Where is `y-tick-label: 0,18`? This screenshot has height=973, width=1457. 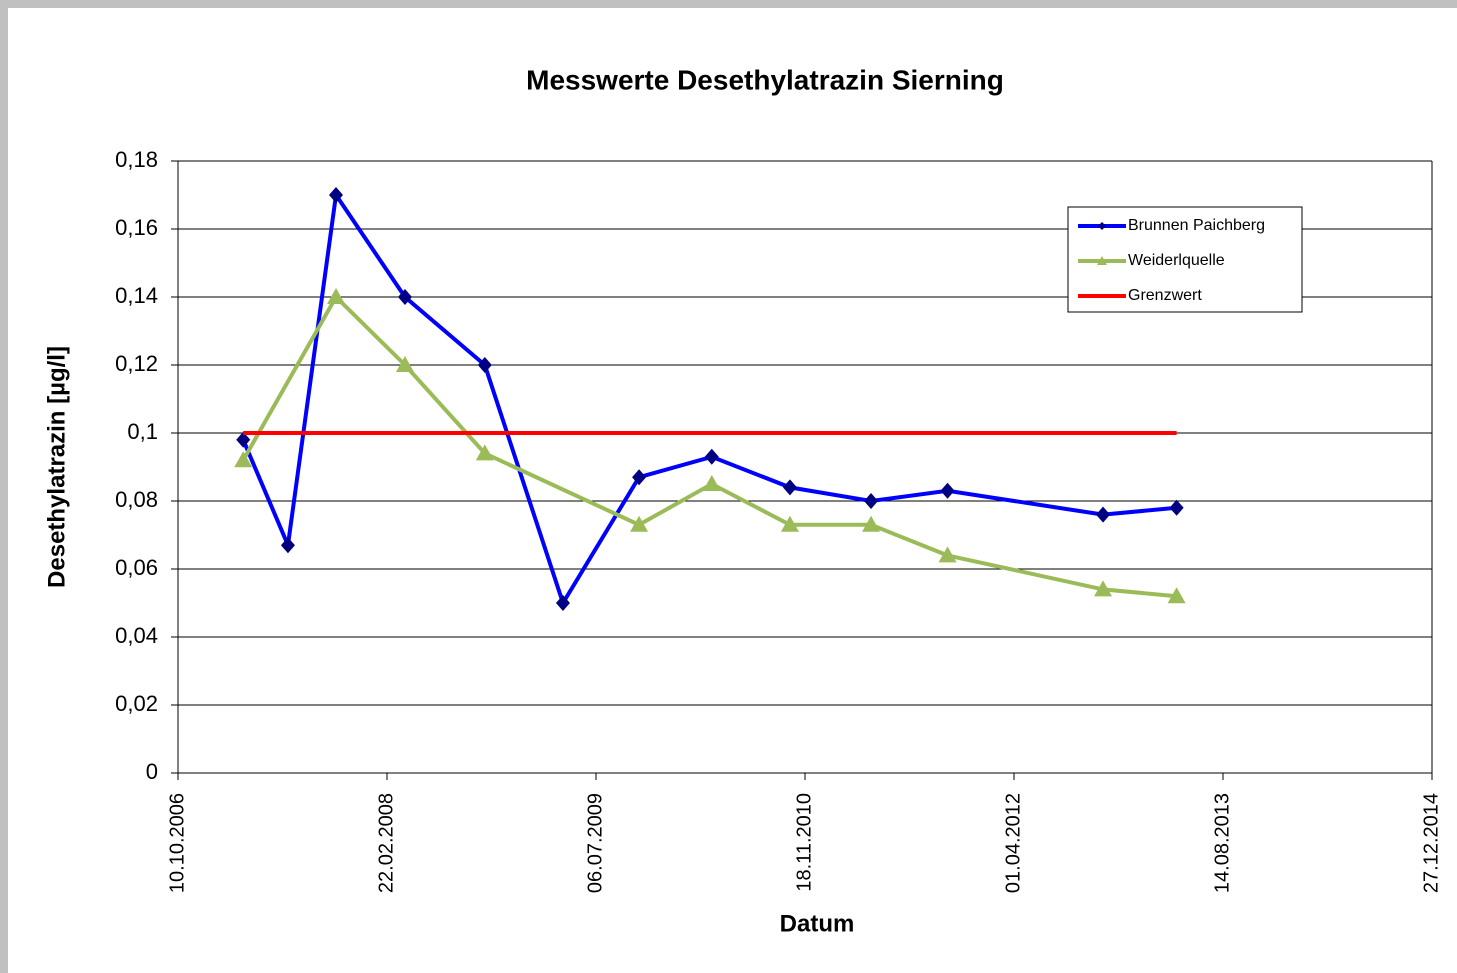
y-tick-label: 0,18 is located at coordinates (136, 159).